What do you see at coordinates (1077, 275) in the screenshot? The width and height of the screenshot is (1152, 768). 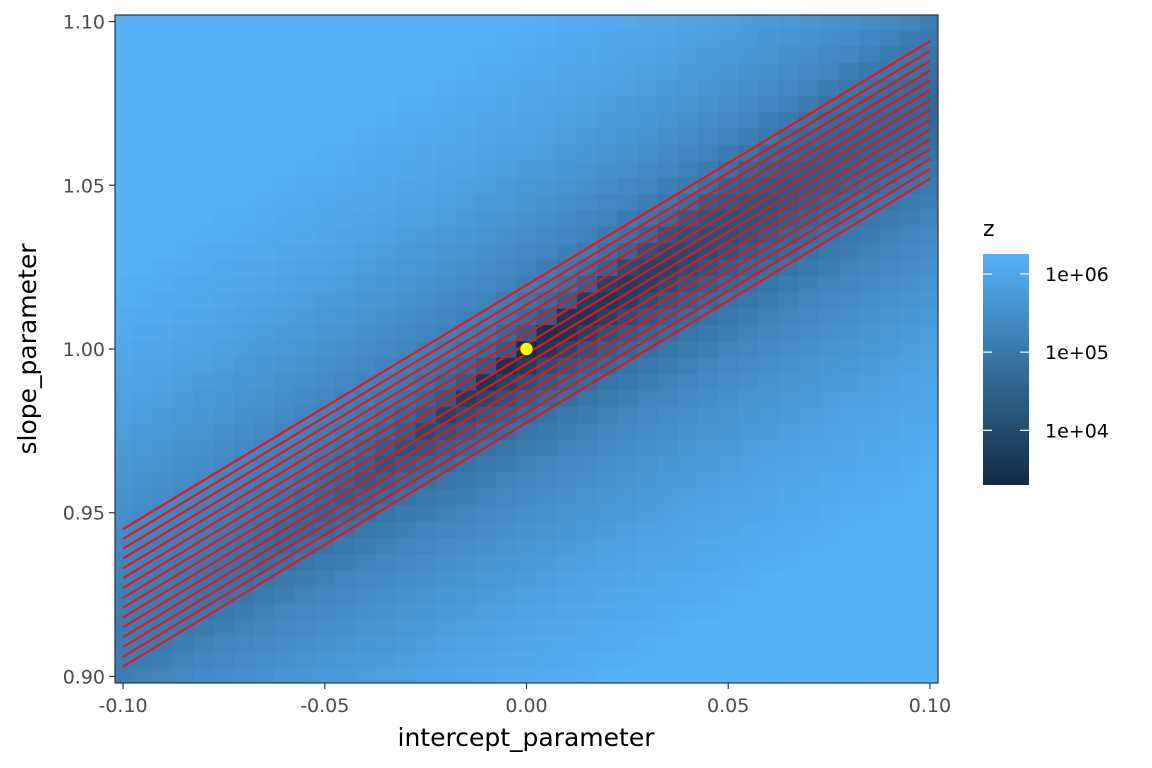 I see `legend-label: 1e+06` at bounding box center [1077, 275].